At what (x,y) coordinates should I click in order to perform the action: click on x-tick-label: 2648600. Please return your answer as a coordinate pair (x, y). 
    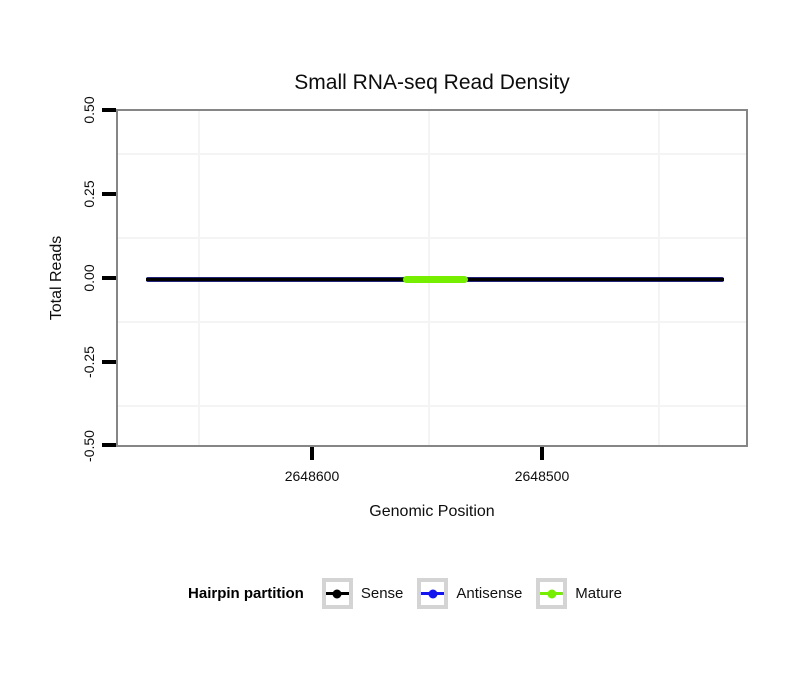
    Looking at the image, I should click on (312, 476).